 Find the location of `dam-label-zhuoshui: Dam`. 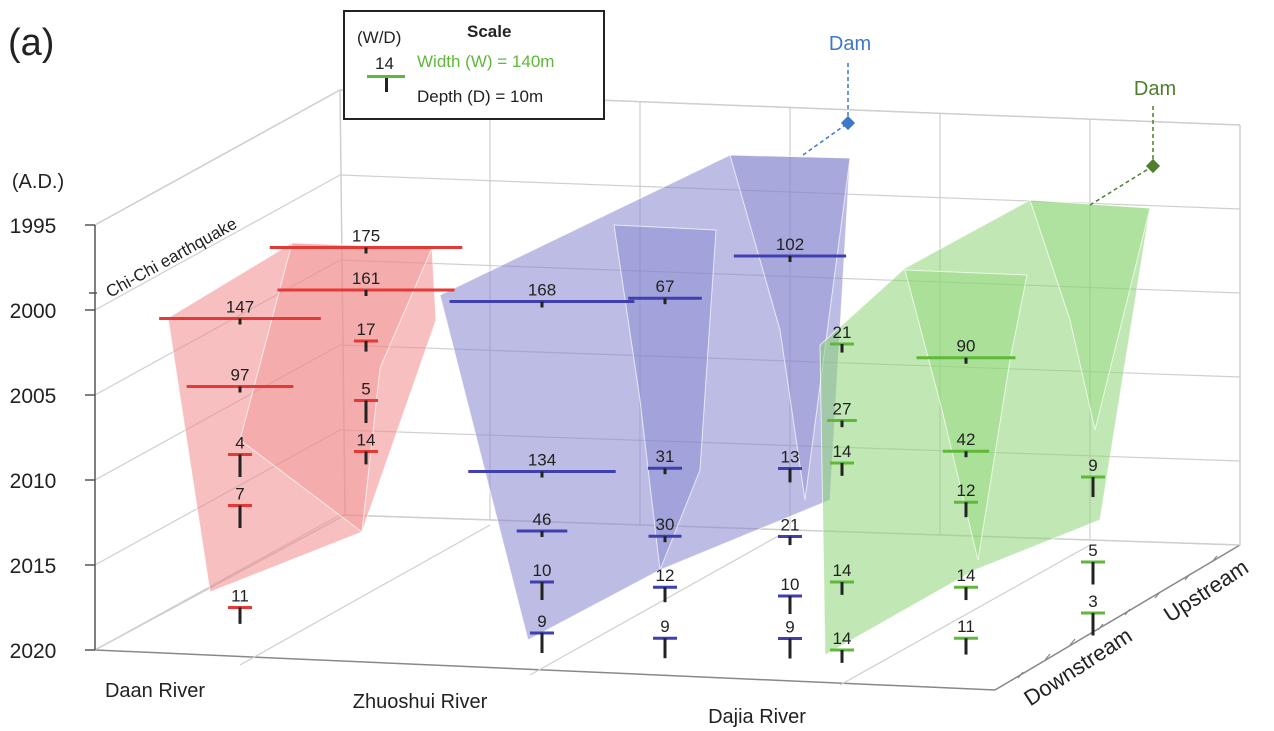

dam-label-zhuoshui: Dam is located at coordinates (850, 44).